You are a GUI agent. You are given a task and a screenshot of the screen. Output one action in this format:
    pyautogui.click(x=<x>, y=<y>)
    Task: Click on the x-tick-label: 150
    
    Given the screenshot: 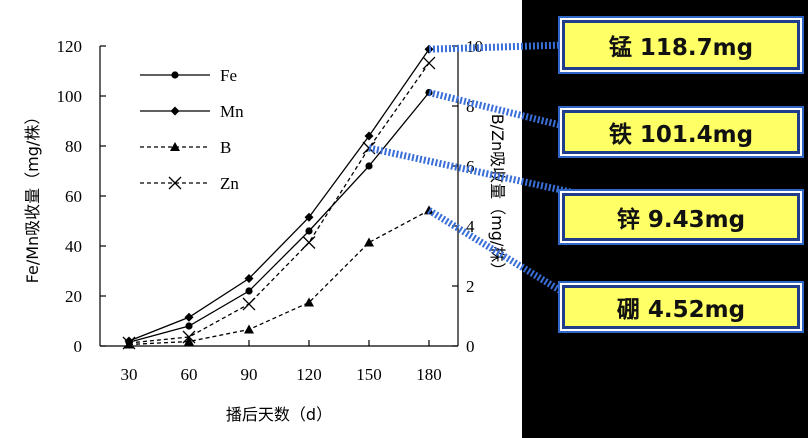 What is the action you would take?
    pyautogui.click(x=369, y=374)
    